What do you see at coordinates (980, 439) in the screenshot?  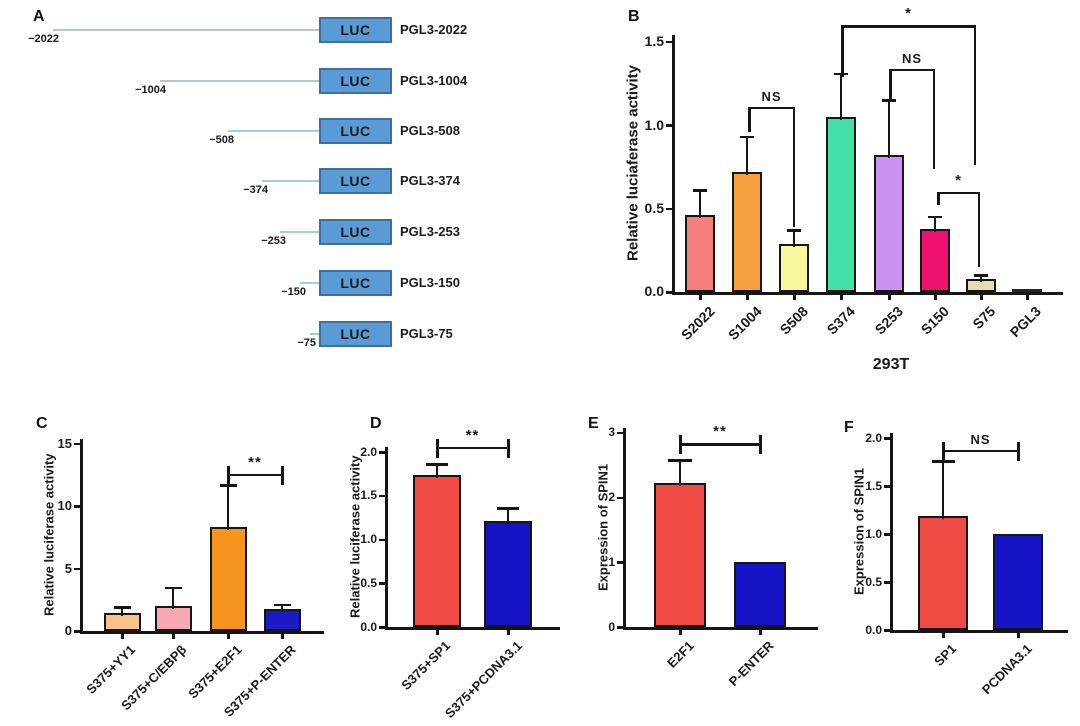 I see `significance-label: NS` at bounding box center [980, 439].